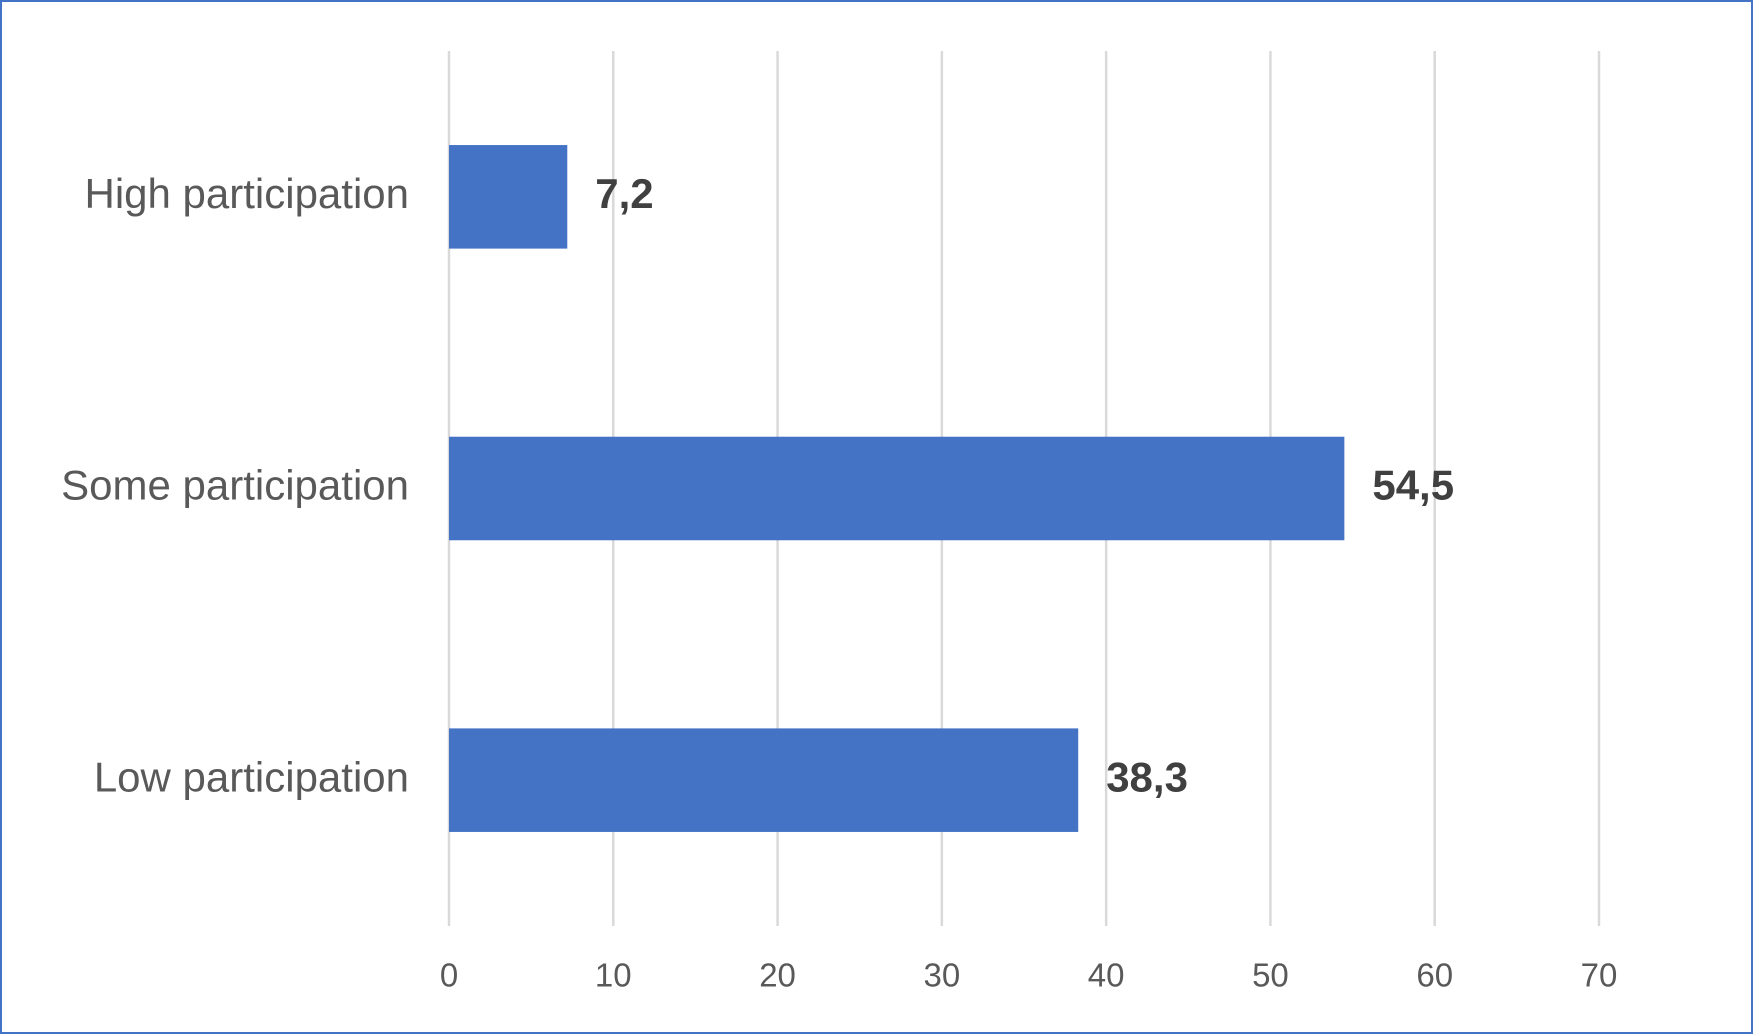 The image size is (1753, 1034). I want to click on y-tick-label: Some participation, so click(235, 485).